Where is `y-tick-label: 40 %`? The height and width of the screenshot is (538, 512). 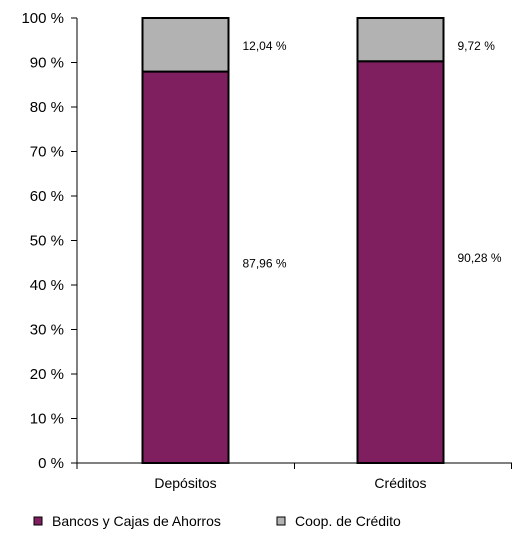 y-tick-label: 40 % is located at coordinates (47, 285).